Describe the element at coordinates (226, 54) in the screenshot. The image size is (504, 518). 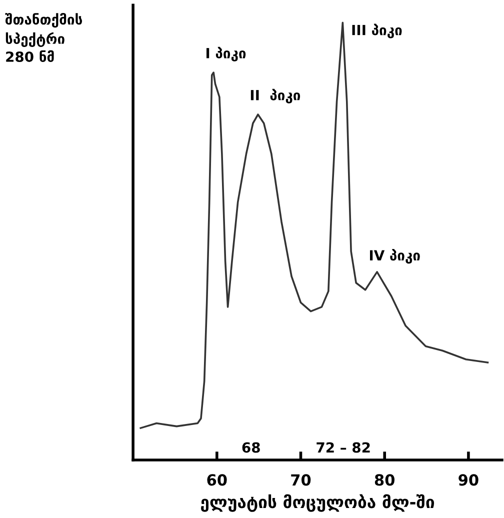
I see `annotation: I პიკი` at that location.